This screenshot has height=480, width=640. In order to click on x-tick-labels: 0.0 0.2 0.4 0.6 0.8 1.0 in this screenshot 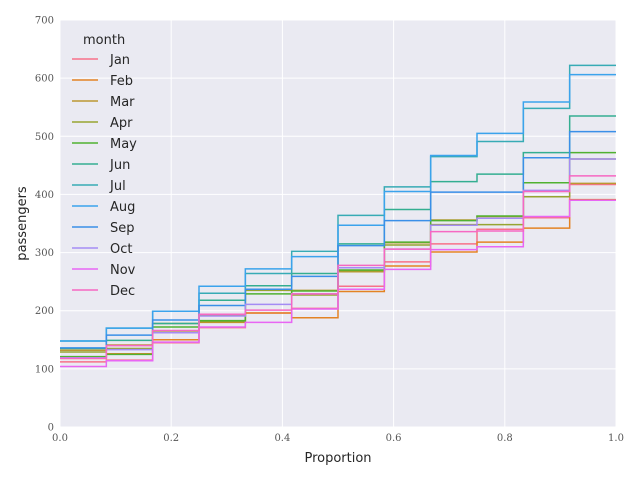, I will do `click(338, 438)`.